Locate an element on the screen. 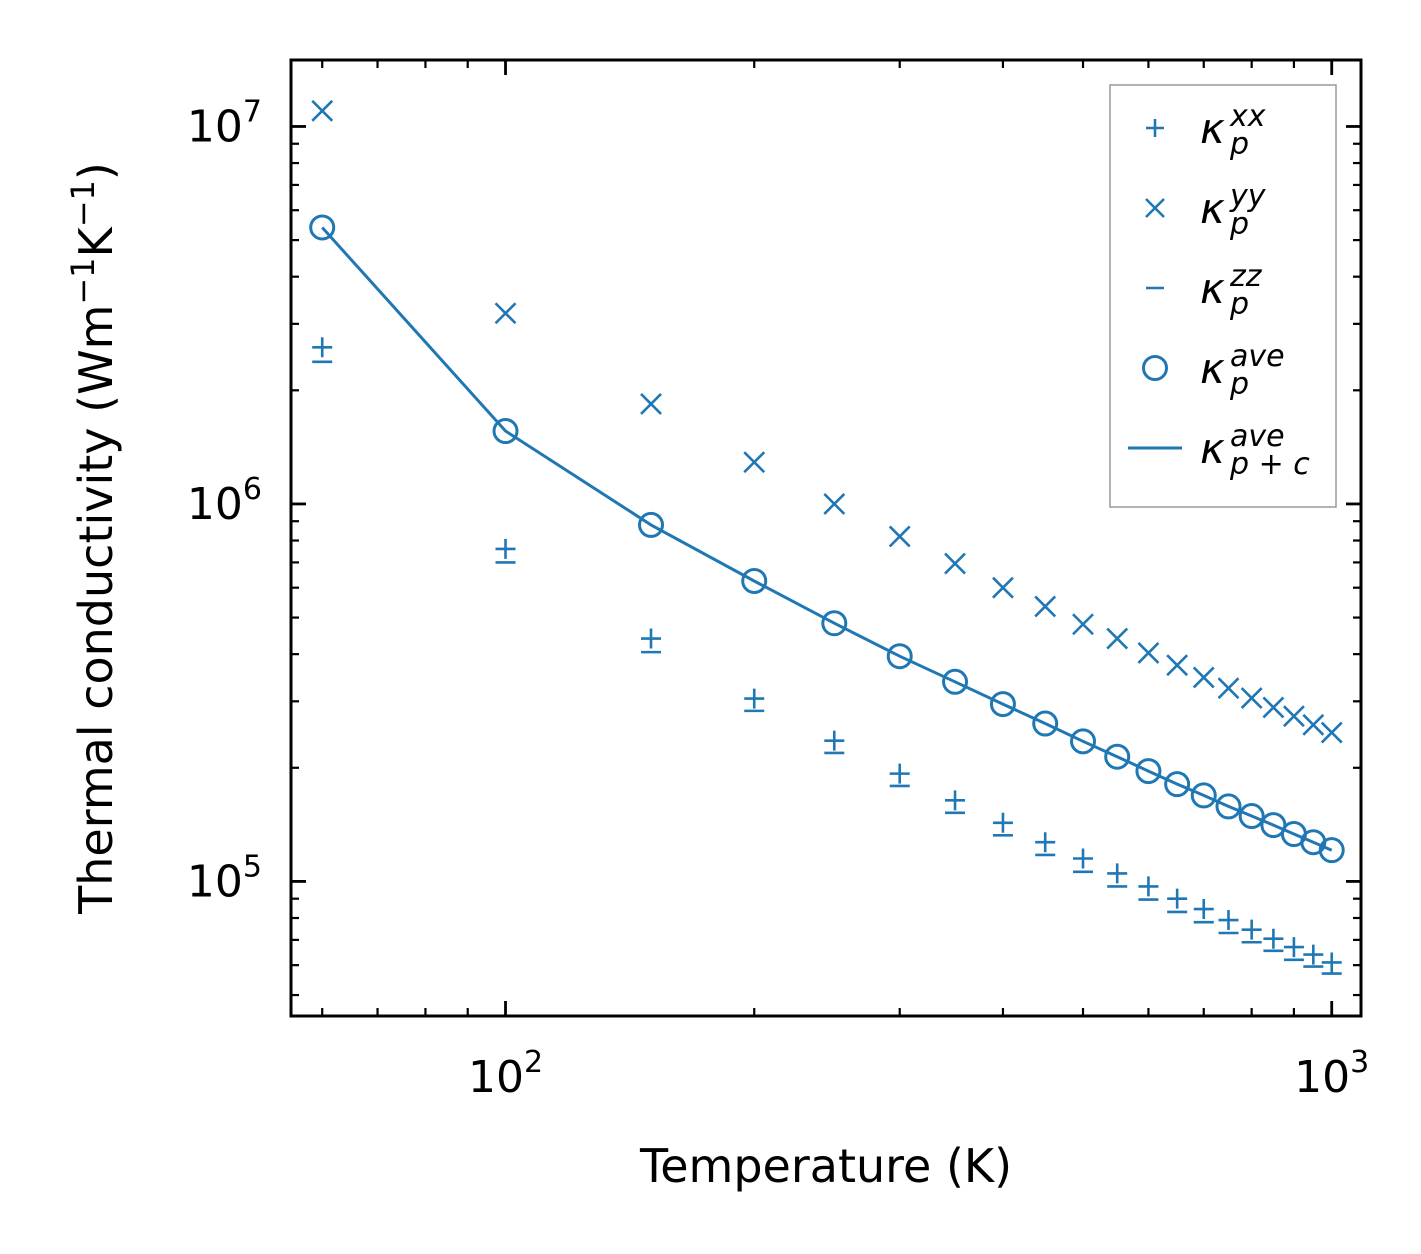 This screenshot has height=1254, width=1421. legend-label-kappa_p+c_ave: κ is located at coordinates (1212, 448).